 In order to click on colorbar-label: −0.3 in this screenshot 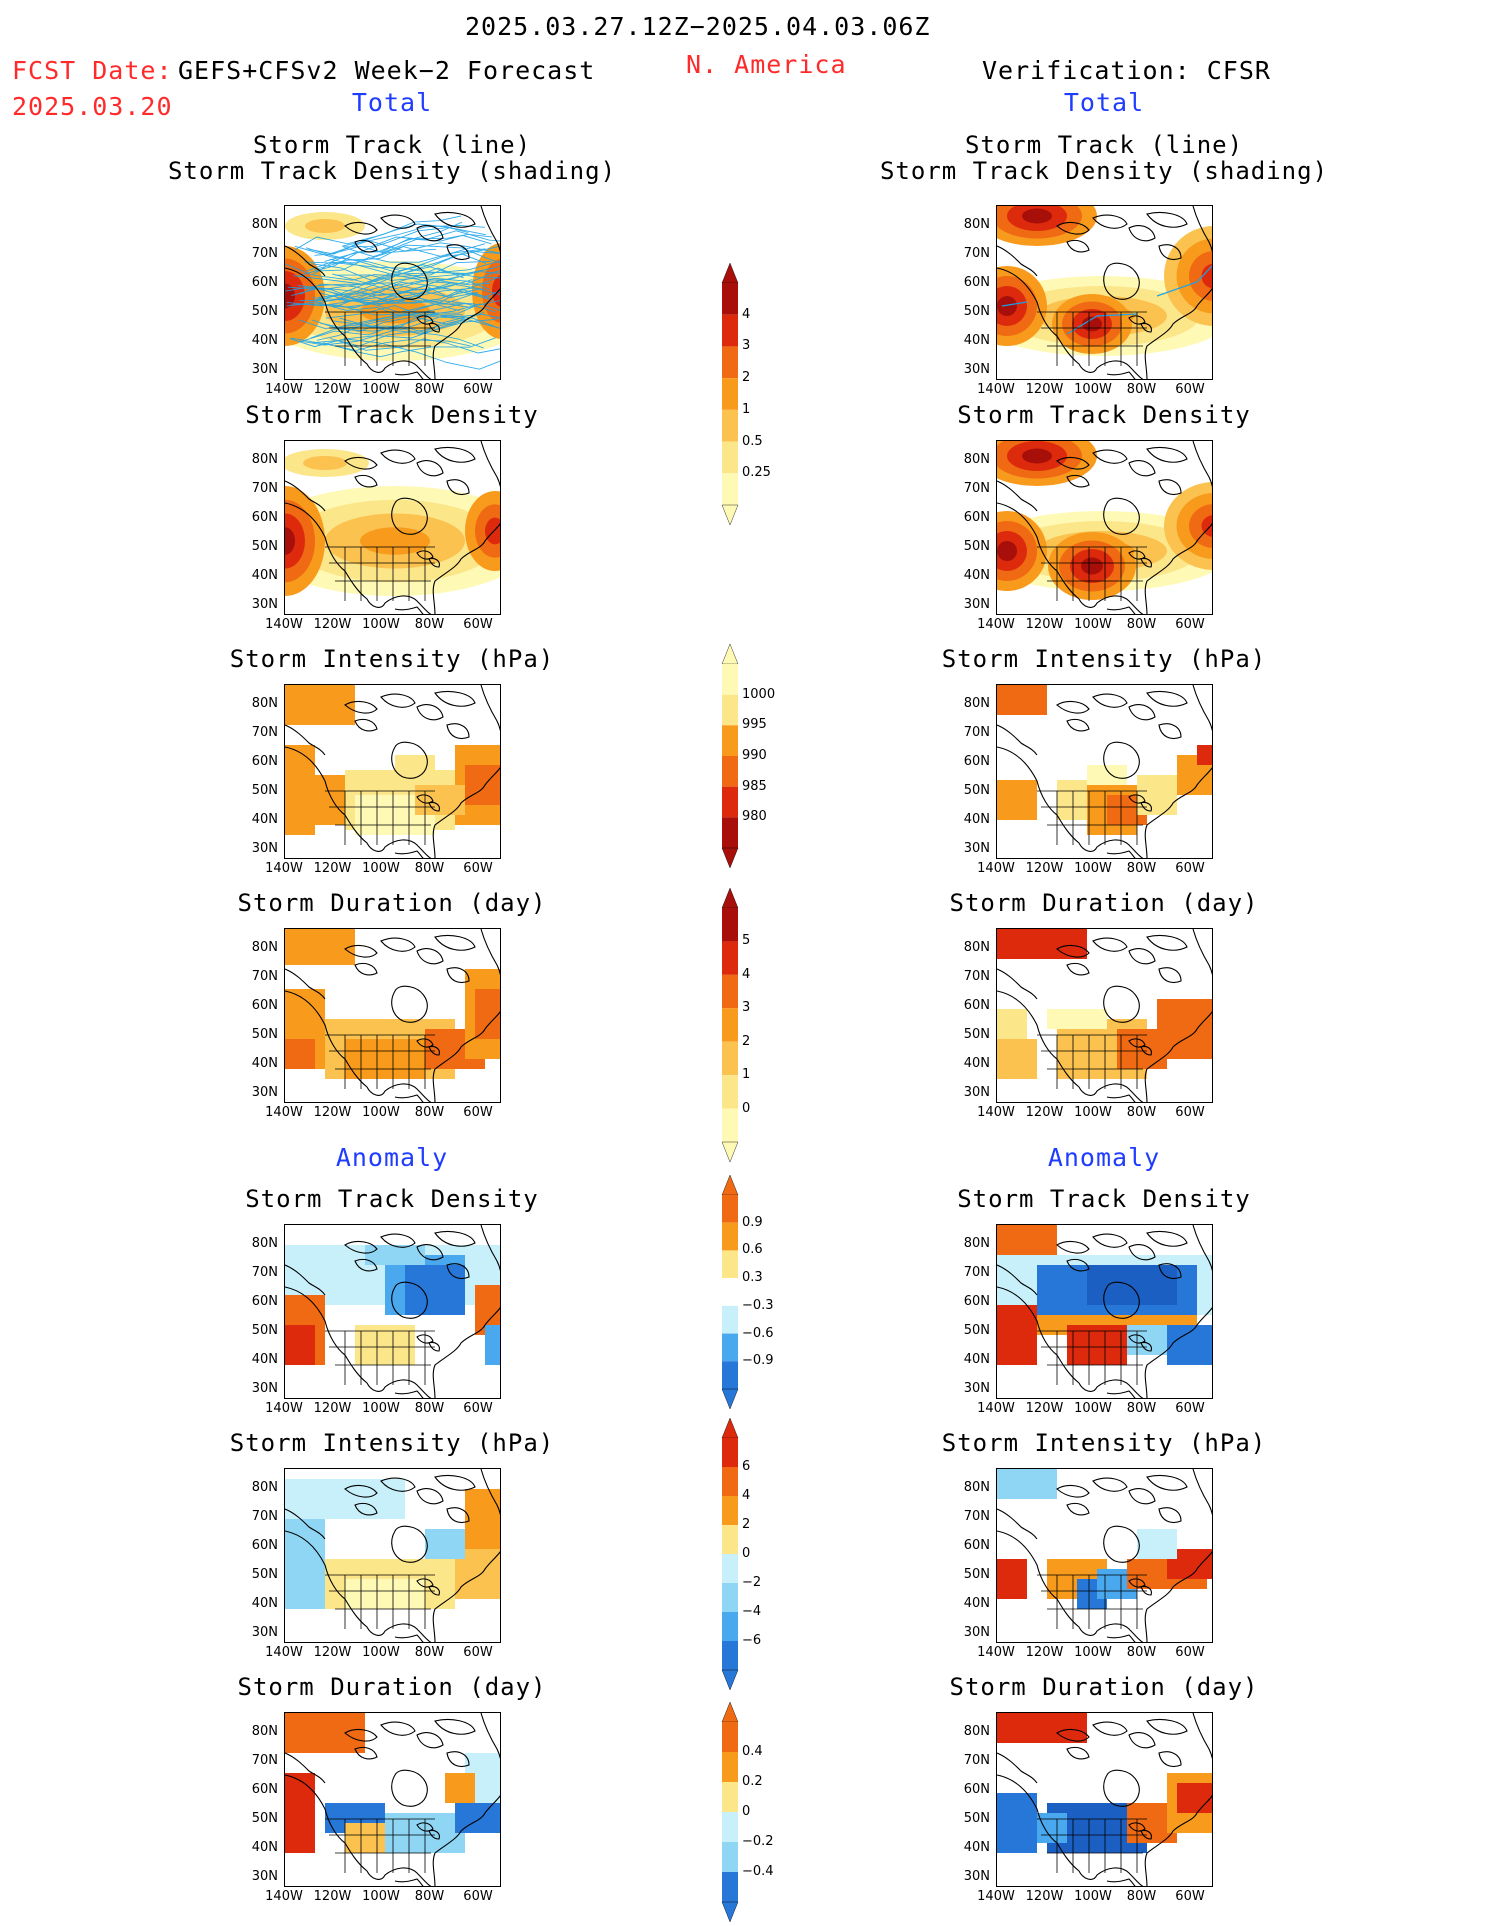, I will do `click(758, 1305)`.